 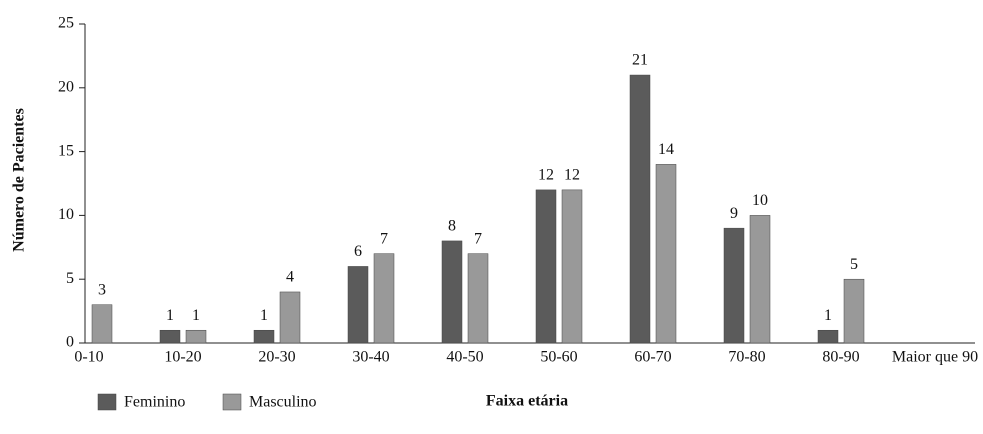 What do you see at coordinates (66, 150) in the screenshot?
I see `y-tick-label: 15` at bounding box center [66, 150].